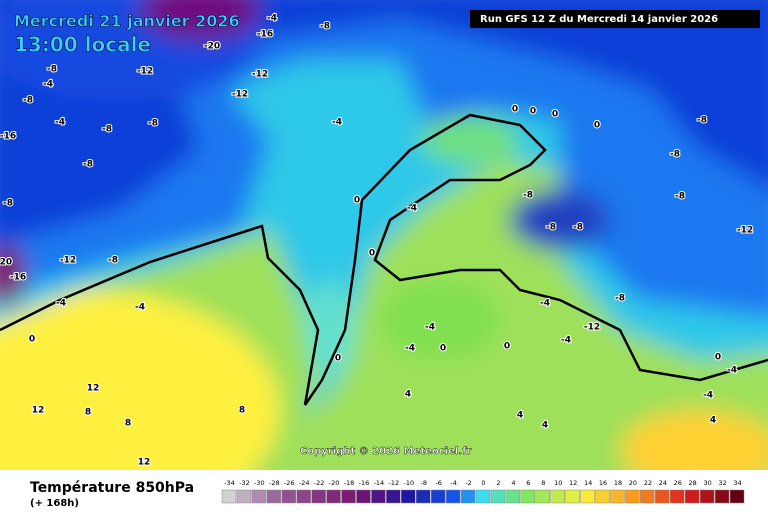 Image resolution: width=768 pixels, height=516 pixels. What do you see at coordinates (385, 451) in the screenshot?
I see `copyright: Copyright © 2026 Meteociel.fr` at bounding box center [385, 451].